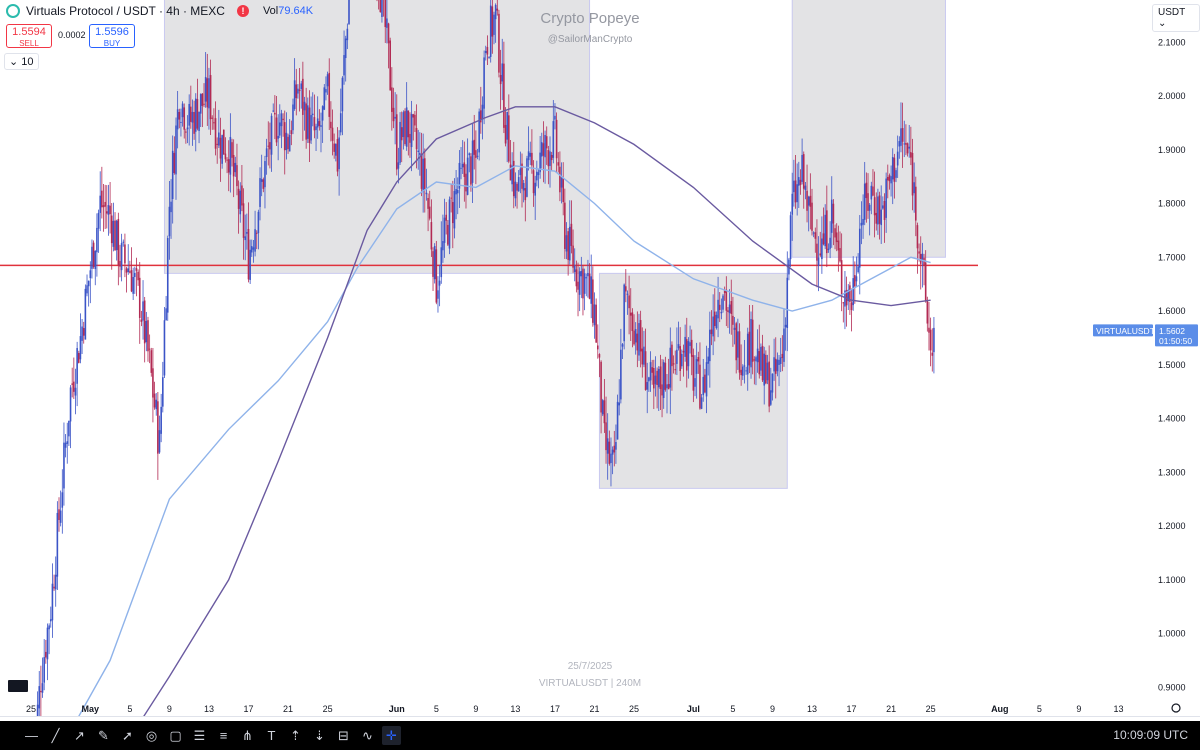 The image size is (1200, 750). Describe the element at coordinates (103, 735) in the screenshot. I see `brush-icon: ✎` at that location.